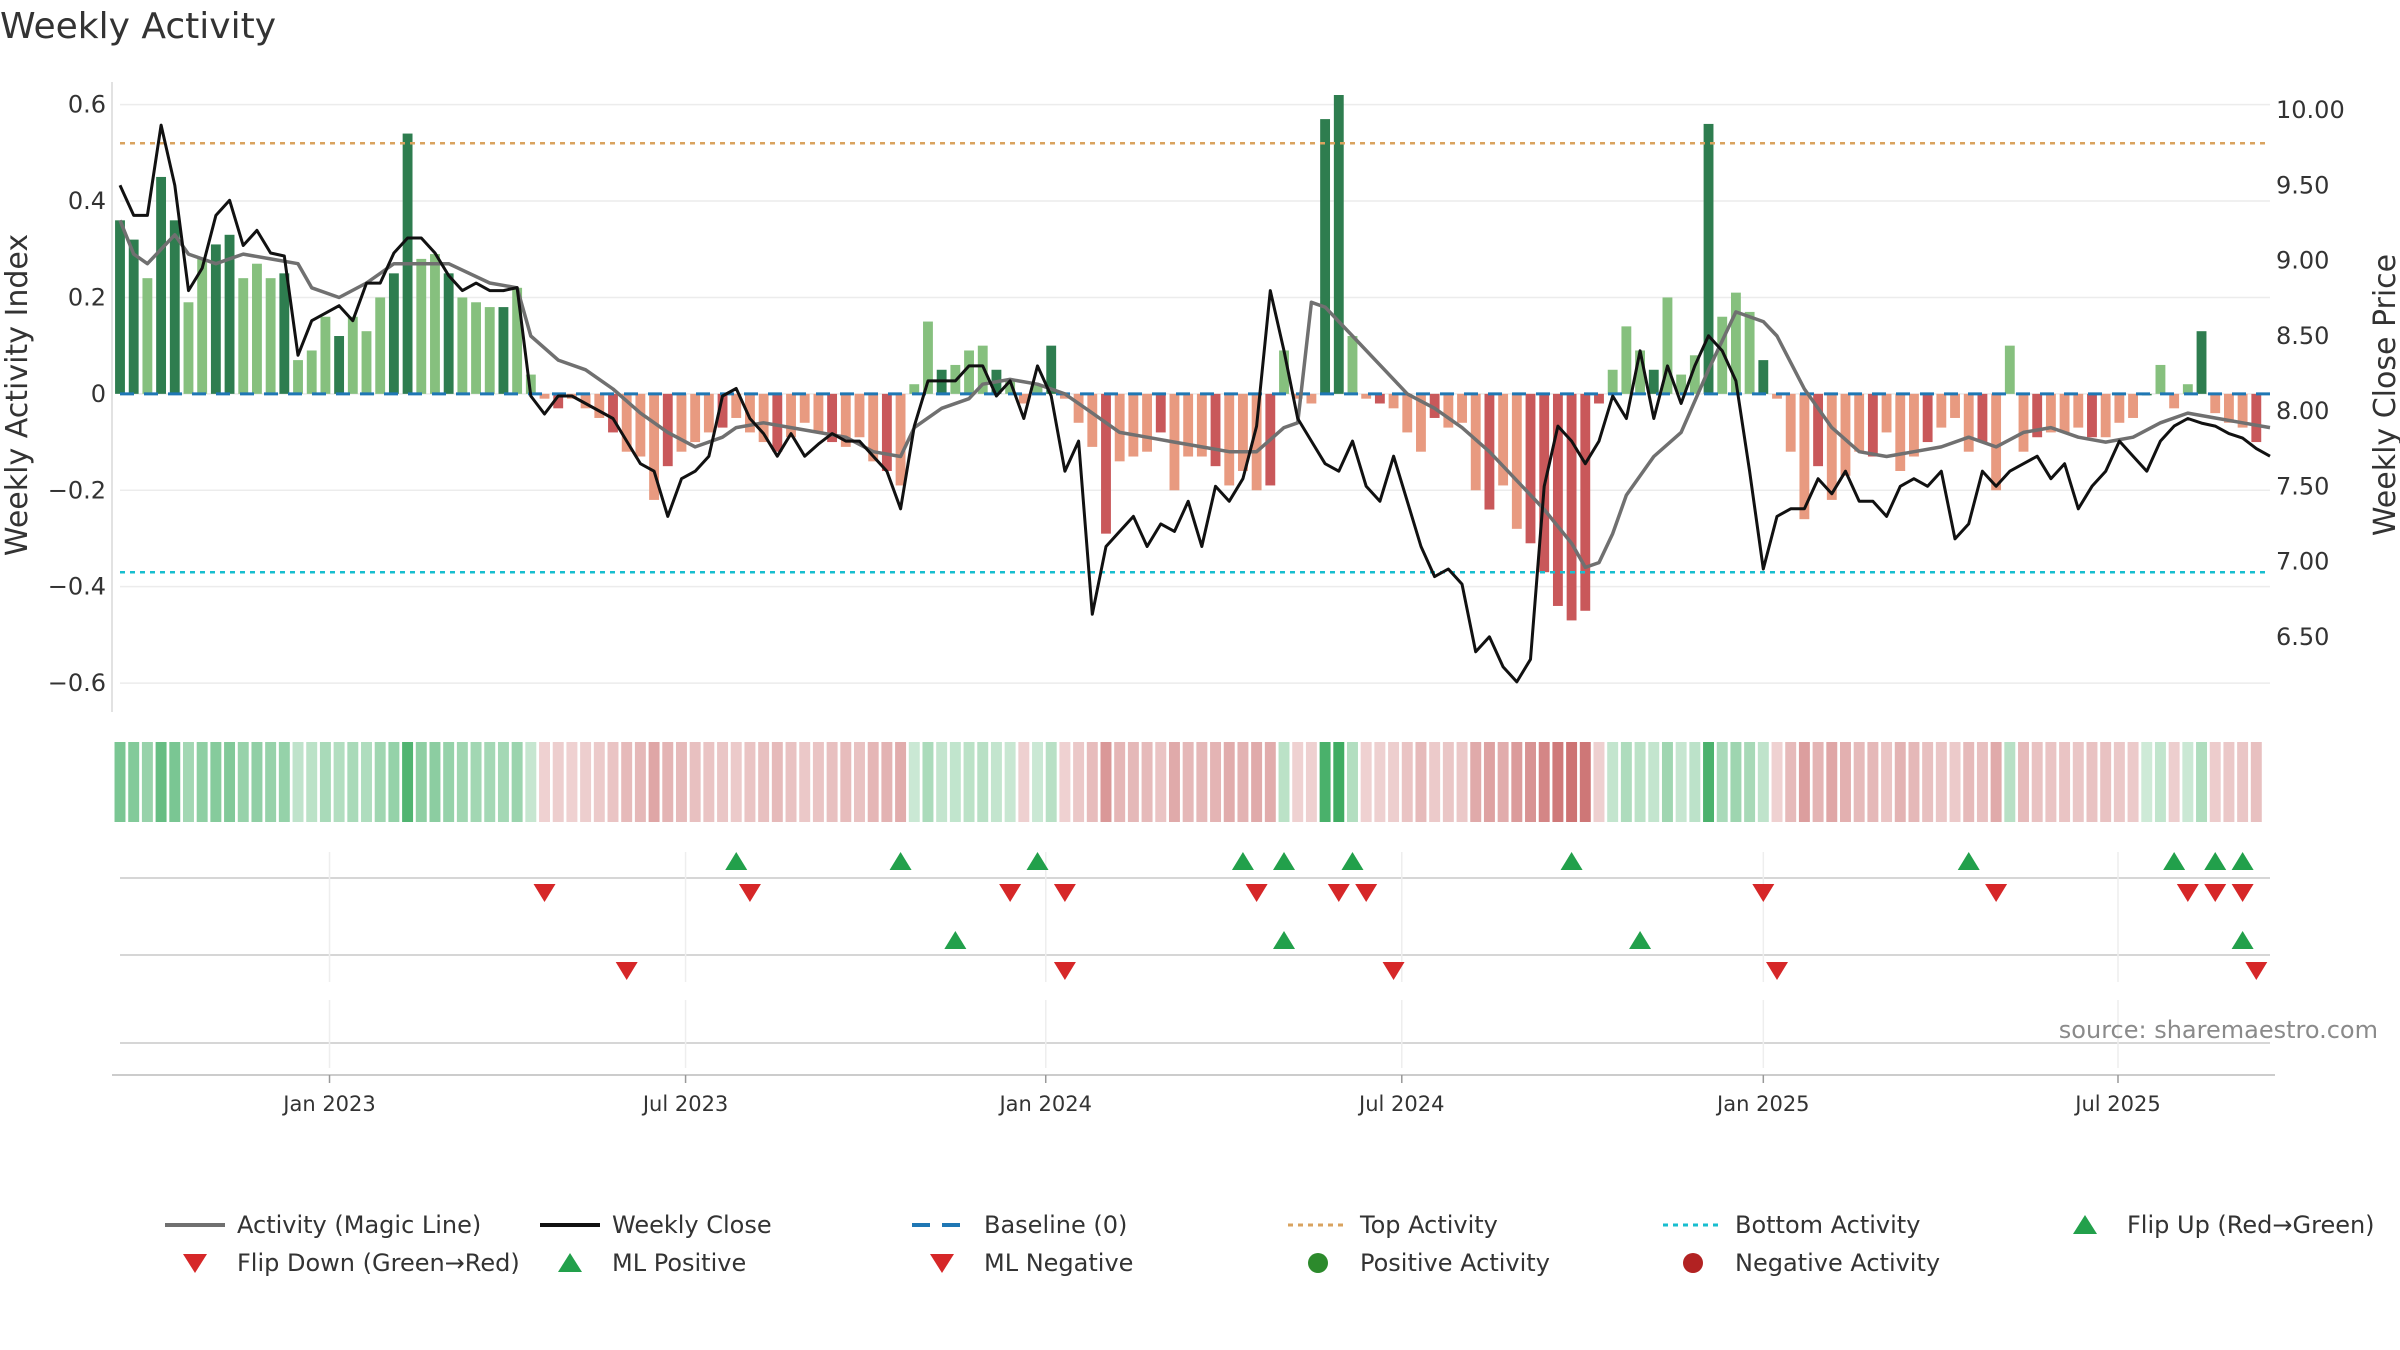 This screenshot has width=2400, height=1350. I want to click on right-tick-label: 8.50, so click(2302, 336).